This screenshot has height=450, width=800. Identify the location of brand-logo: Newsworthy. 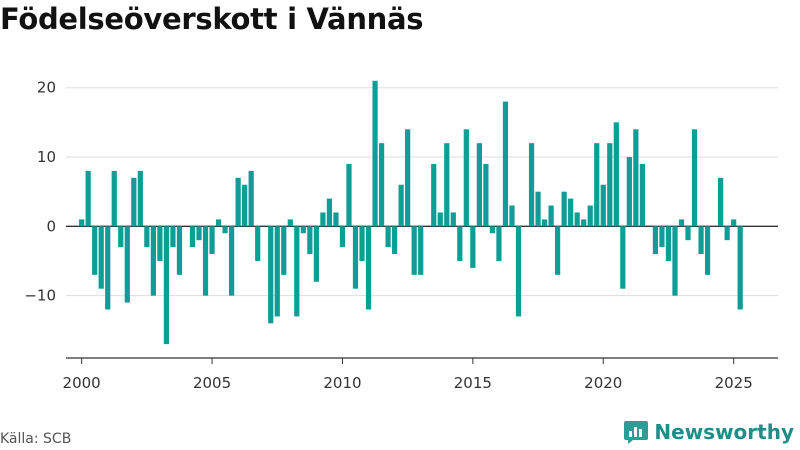
(708, 432).